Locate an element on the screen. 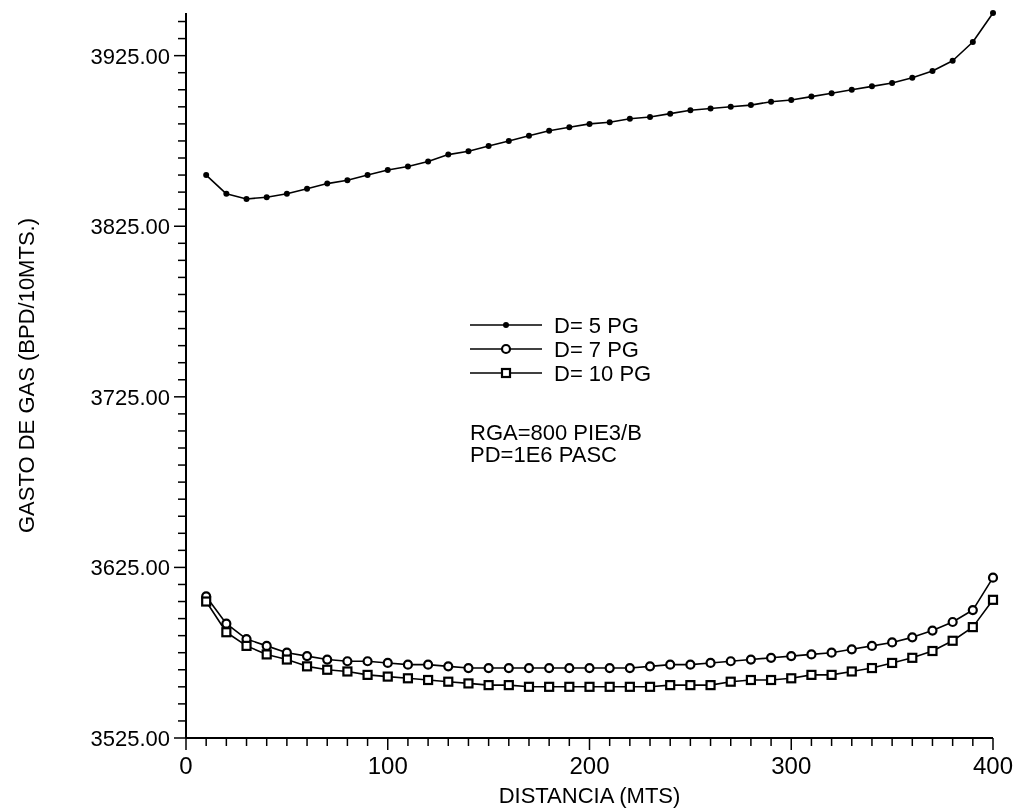 This screenshot has height=811, width=1018. y-tick-label: 3825.00 is located at coordinates (130, 227).